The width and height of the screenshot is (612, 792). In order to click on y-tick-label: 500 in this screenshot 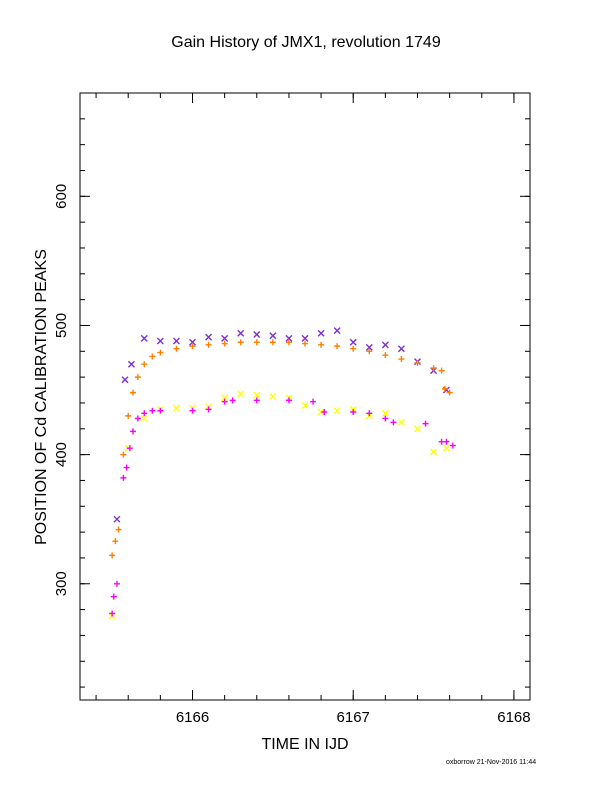, I will do `click(61, 325)`.